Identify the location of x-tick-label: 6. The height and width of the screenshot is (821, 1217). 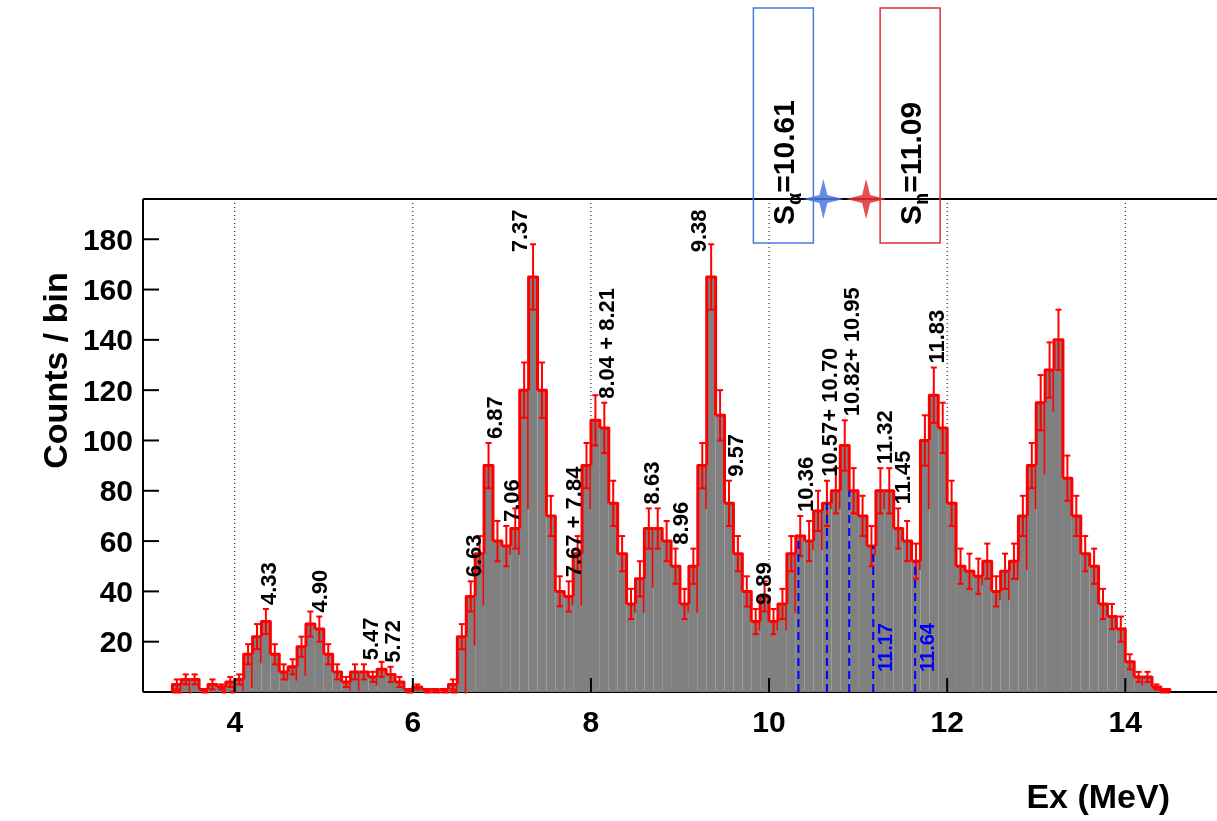
(413, 721).